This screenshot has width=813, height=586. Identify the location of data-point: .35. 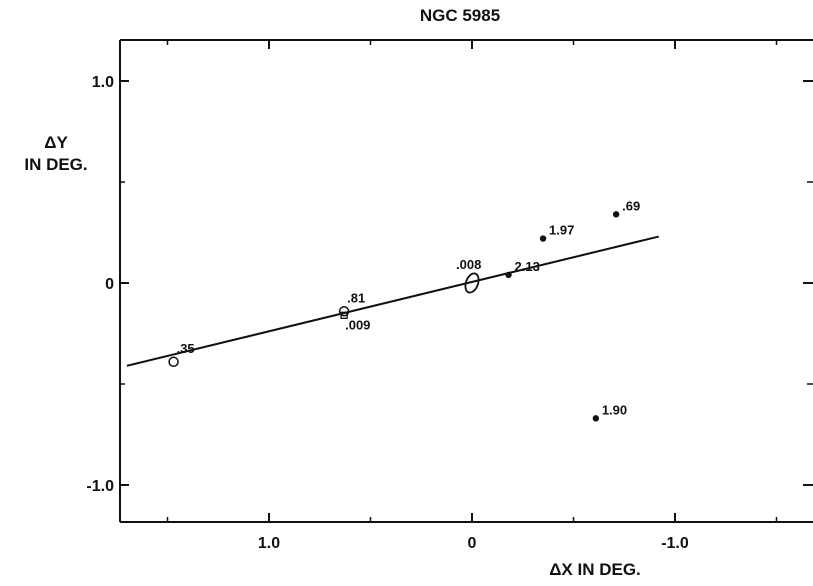
(181, 354).